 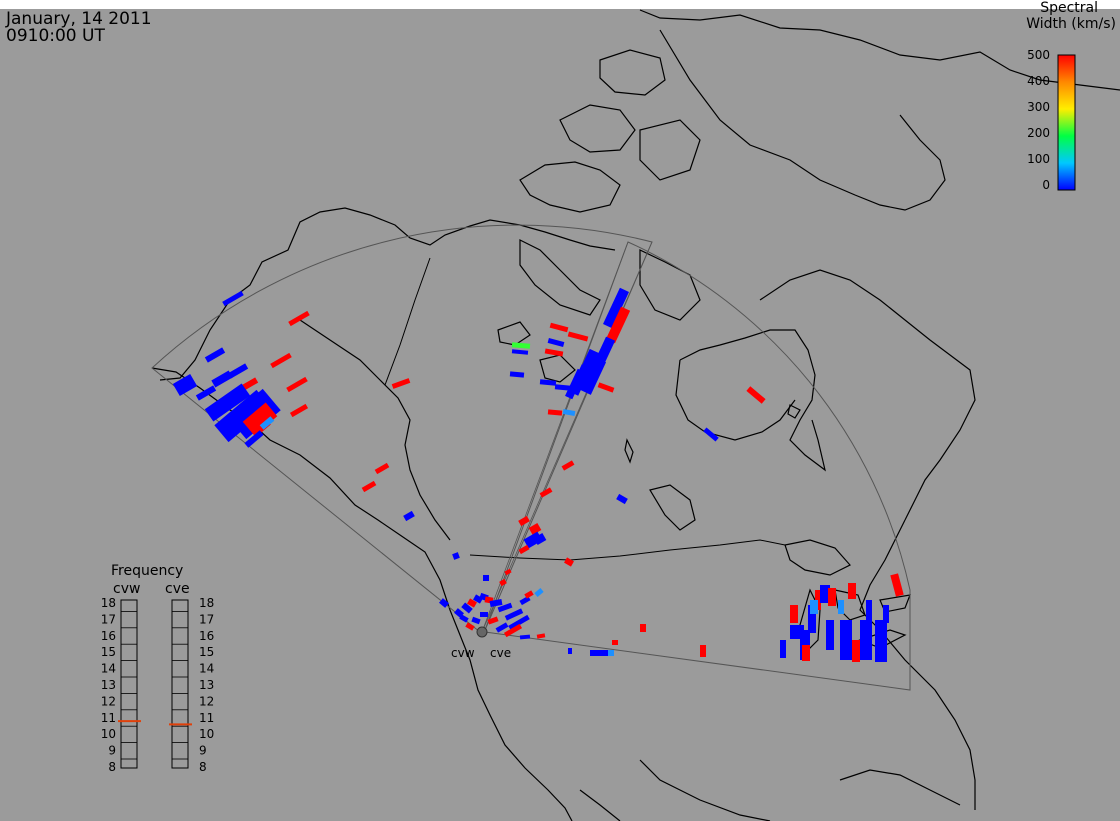 I want to click on frequency-tick-left: 9, so click(x=112, y=751).